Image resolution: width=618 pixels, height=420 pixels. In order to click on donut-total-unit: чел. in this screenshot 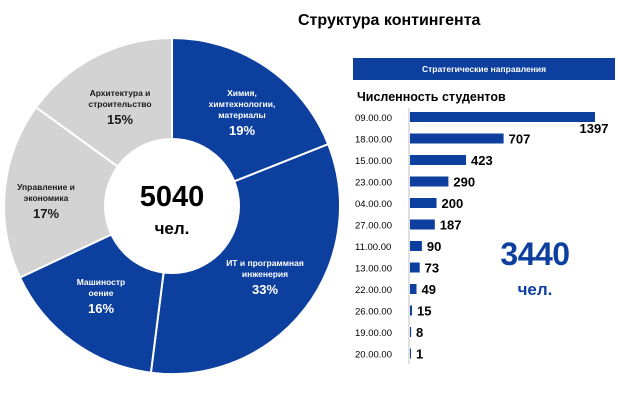, I will do `click(172, 228)`.